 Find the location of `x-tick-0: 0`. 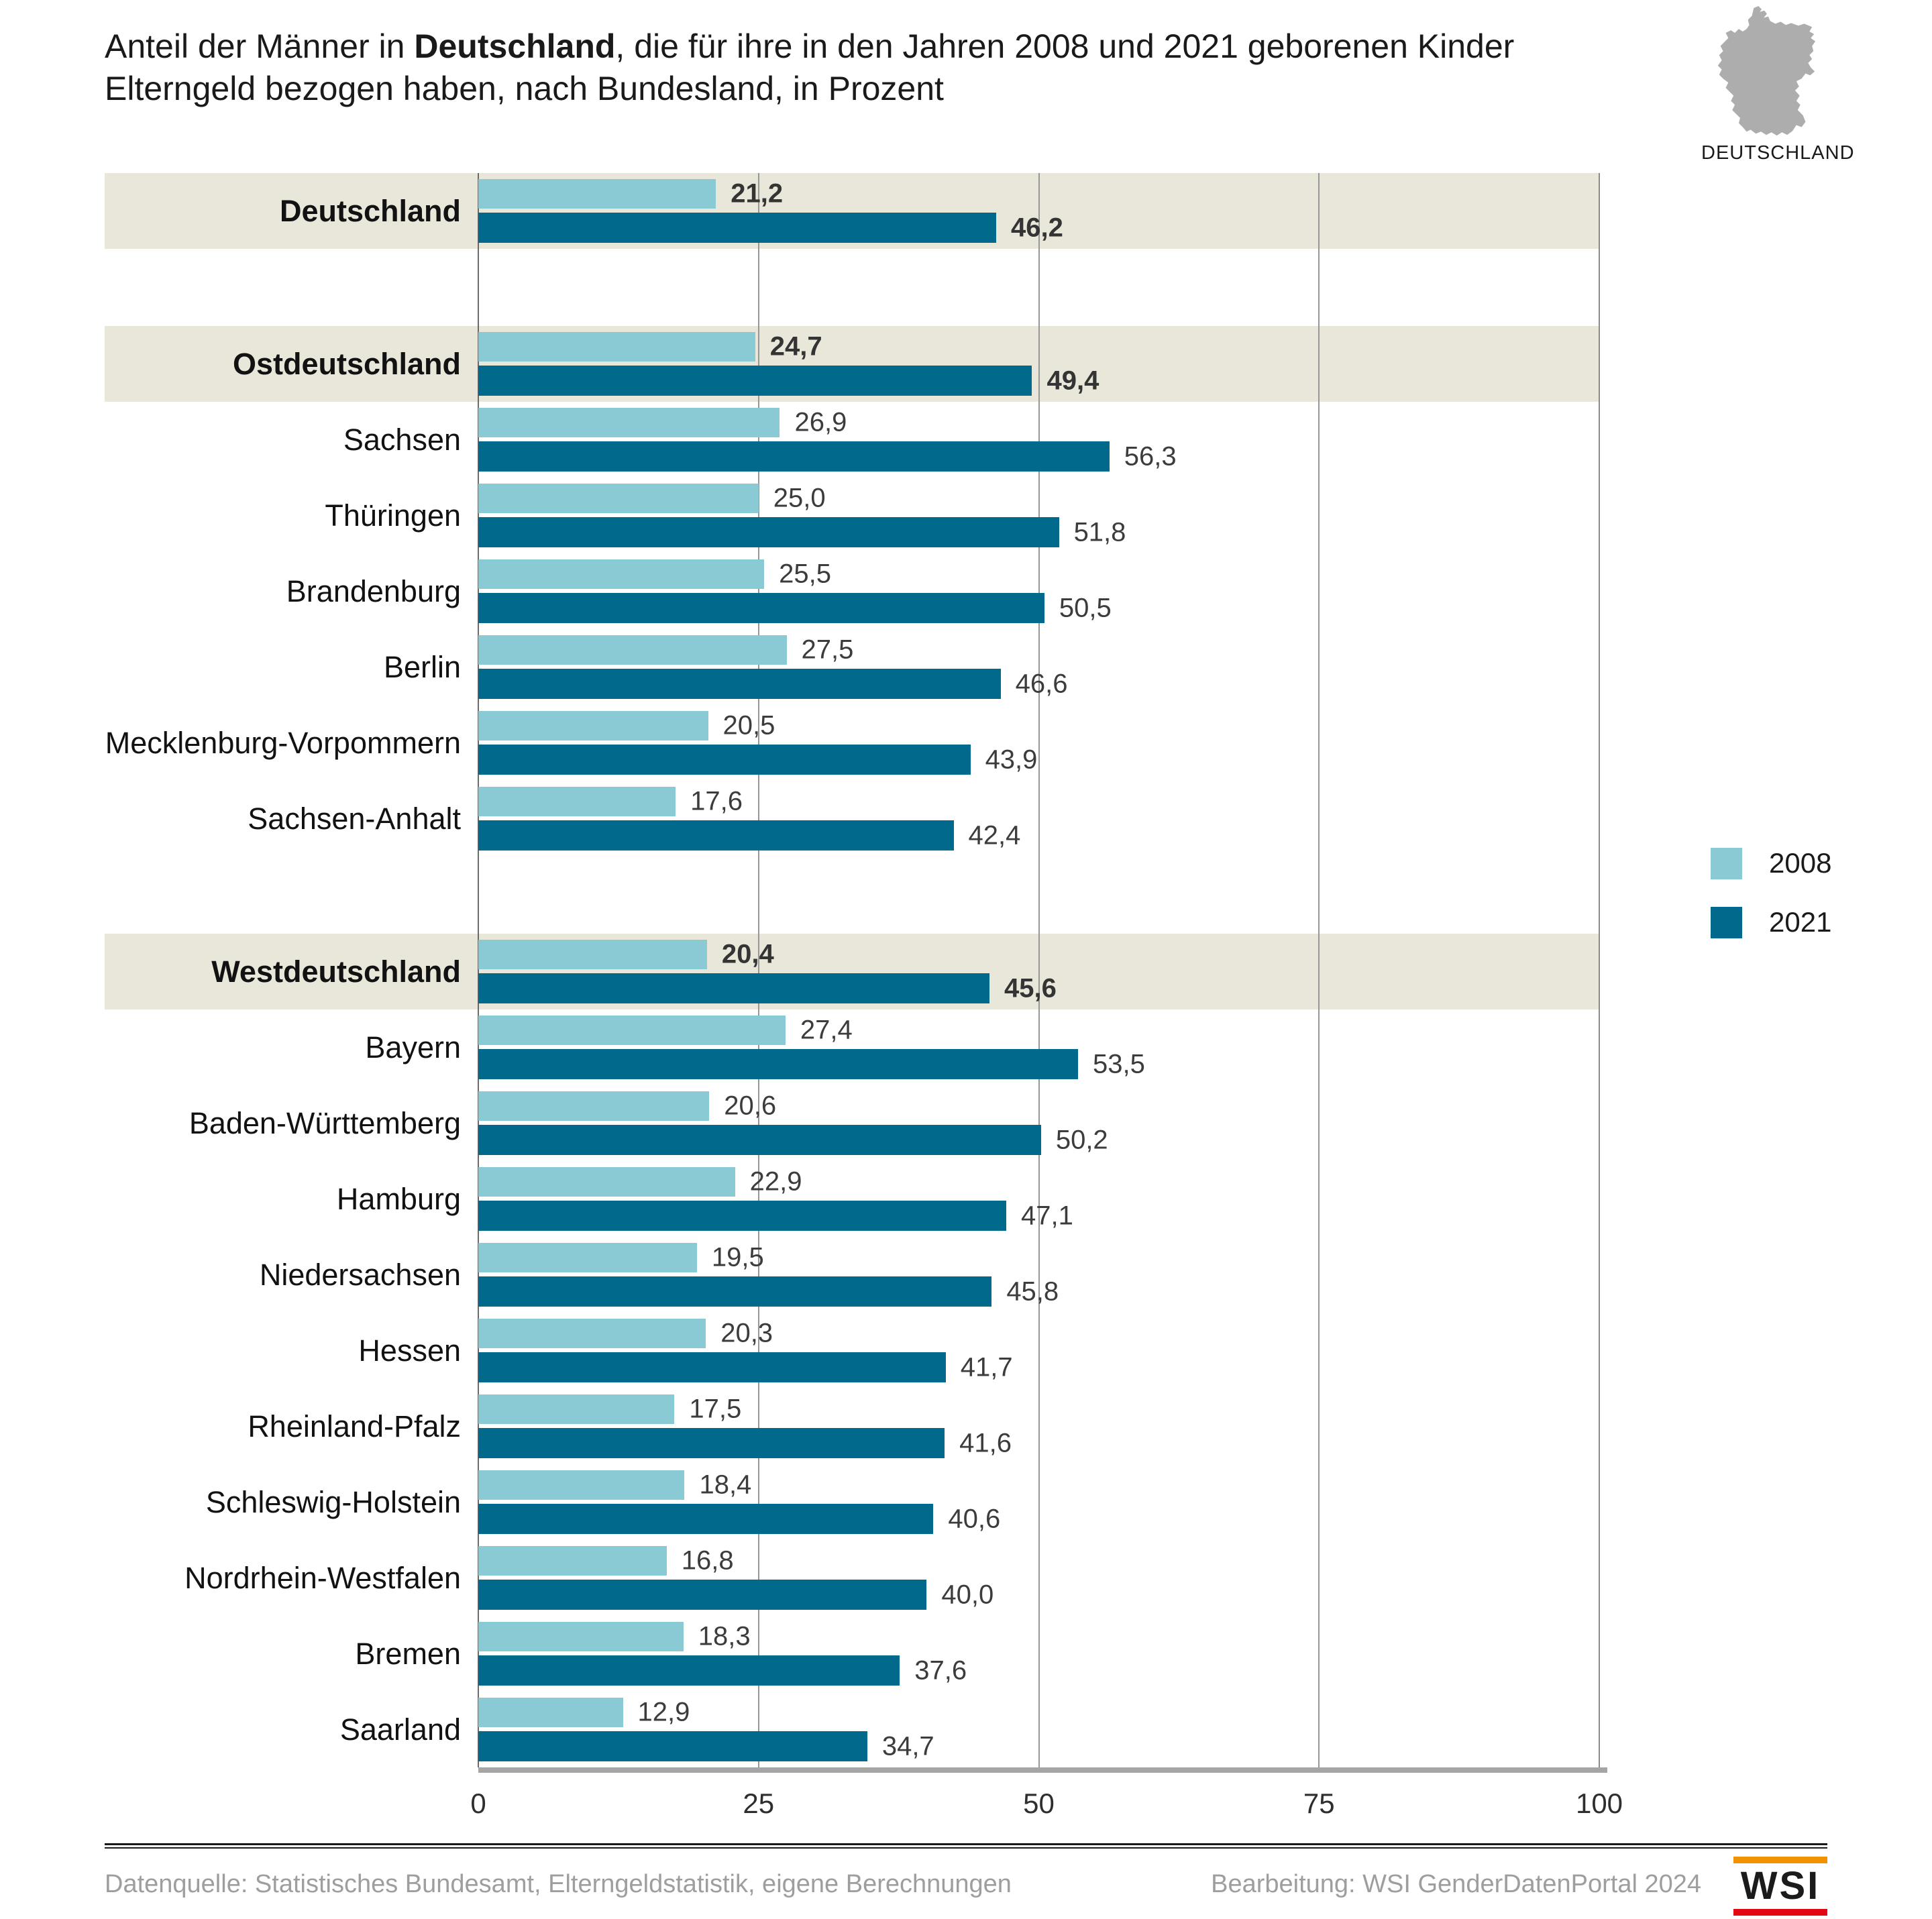

x-tick-0: 0 is located at coordinates (478, 1803).